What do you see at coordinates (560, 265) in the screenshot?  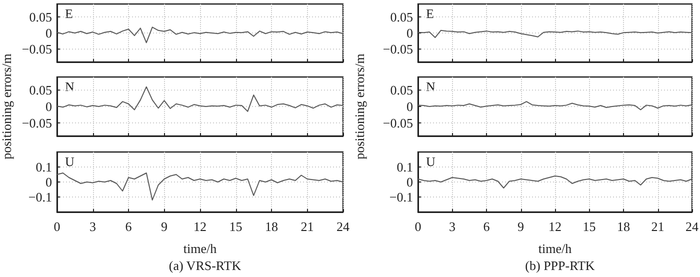 I see `text: (b) PPP-RTK` at bounding box center [560, 265].